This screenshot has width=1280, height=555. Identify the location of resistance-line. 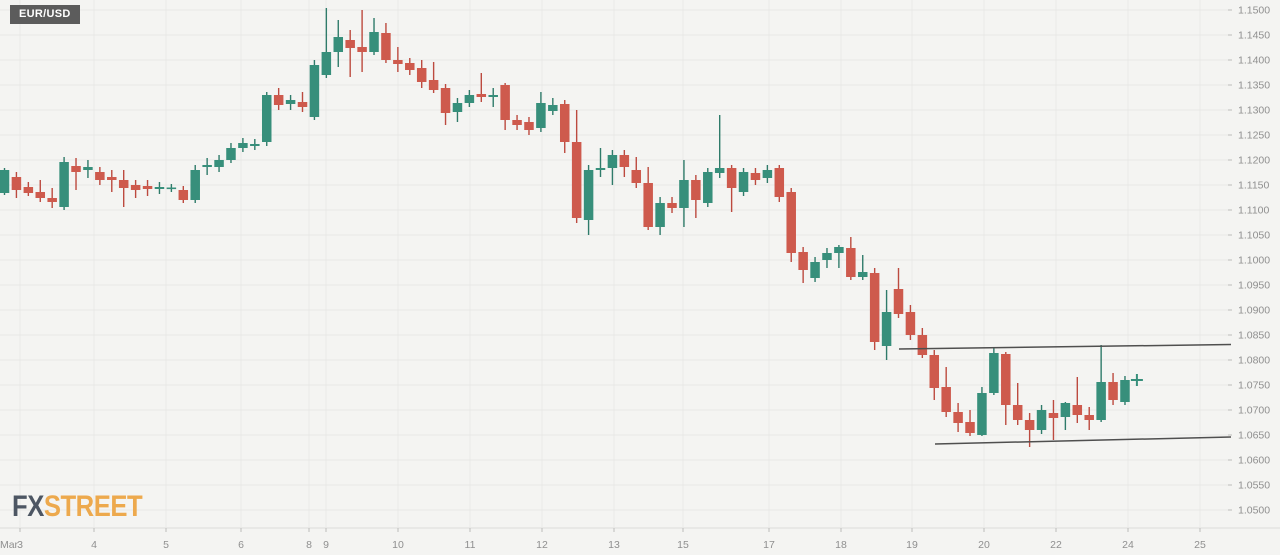
(1065, 346).